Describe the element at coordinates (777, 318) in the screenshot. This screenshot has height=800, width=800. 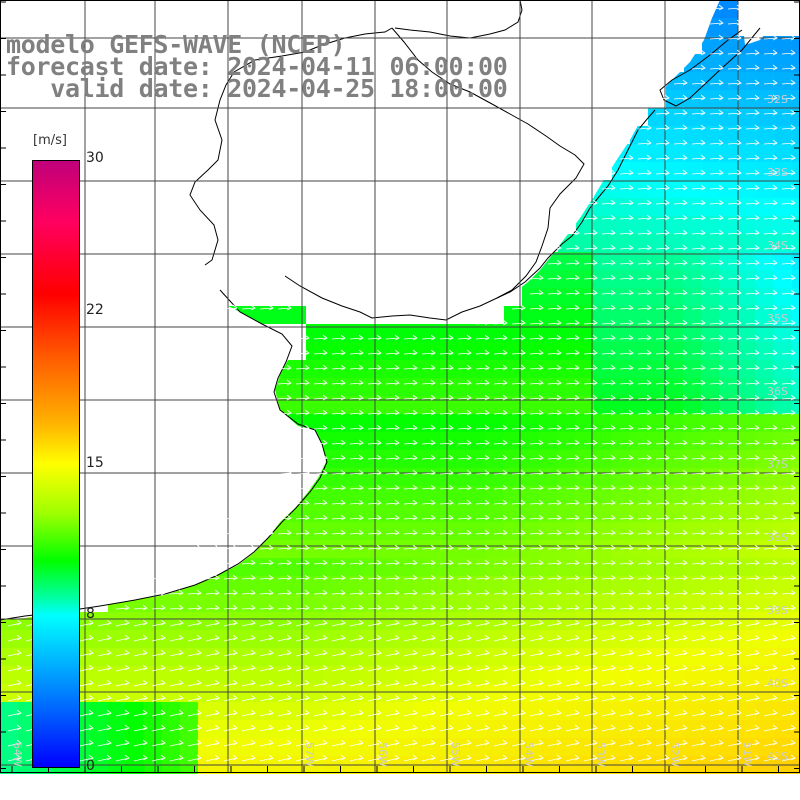
I see `latitude-label: 35S` at that location.